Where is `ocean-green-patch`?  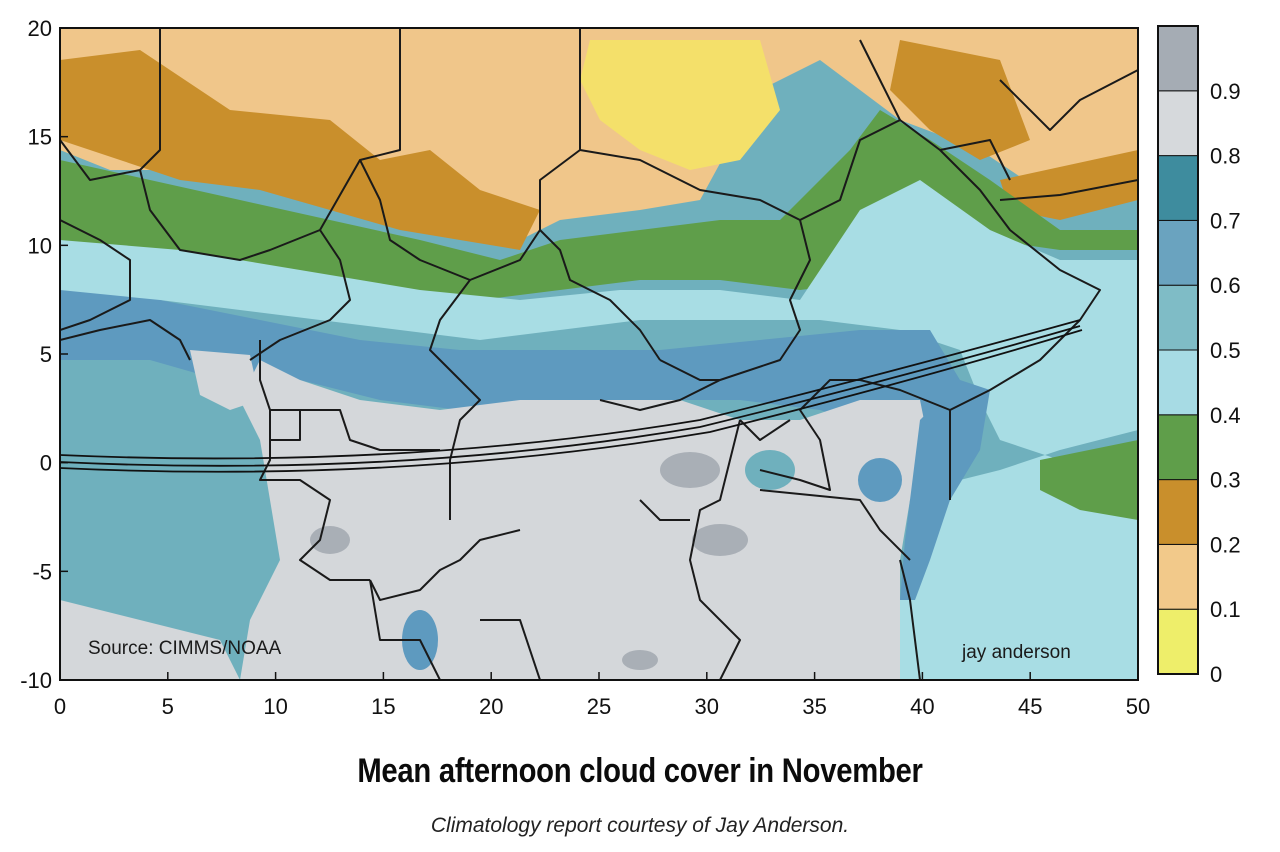 ocean-green-patch is located at coordinates (1089, 480).